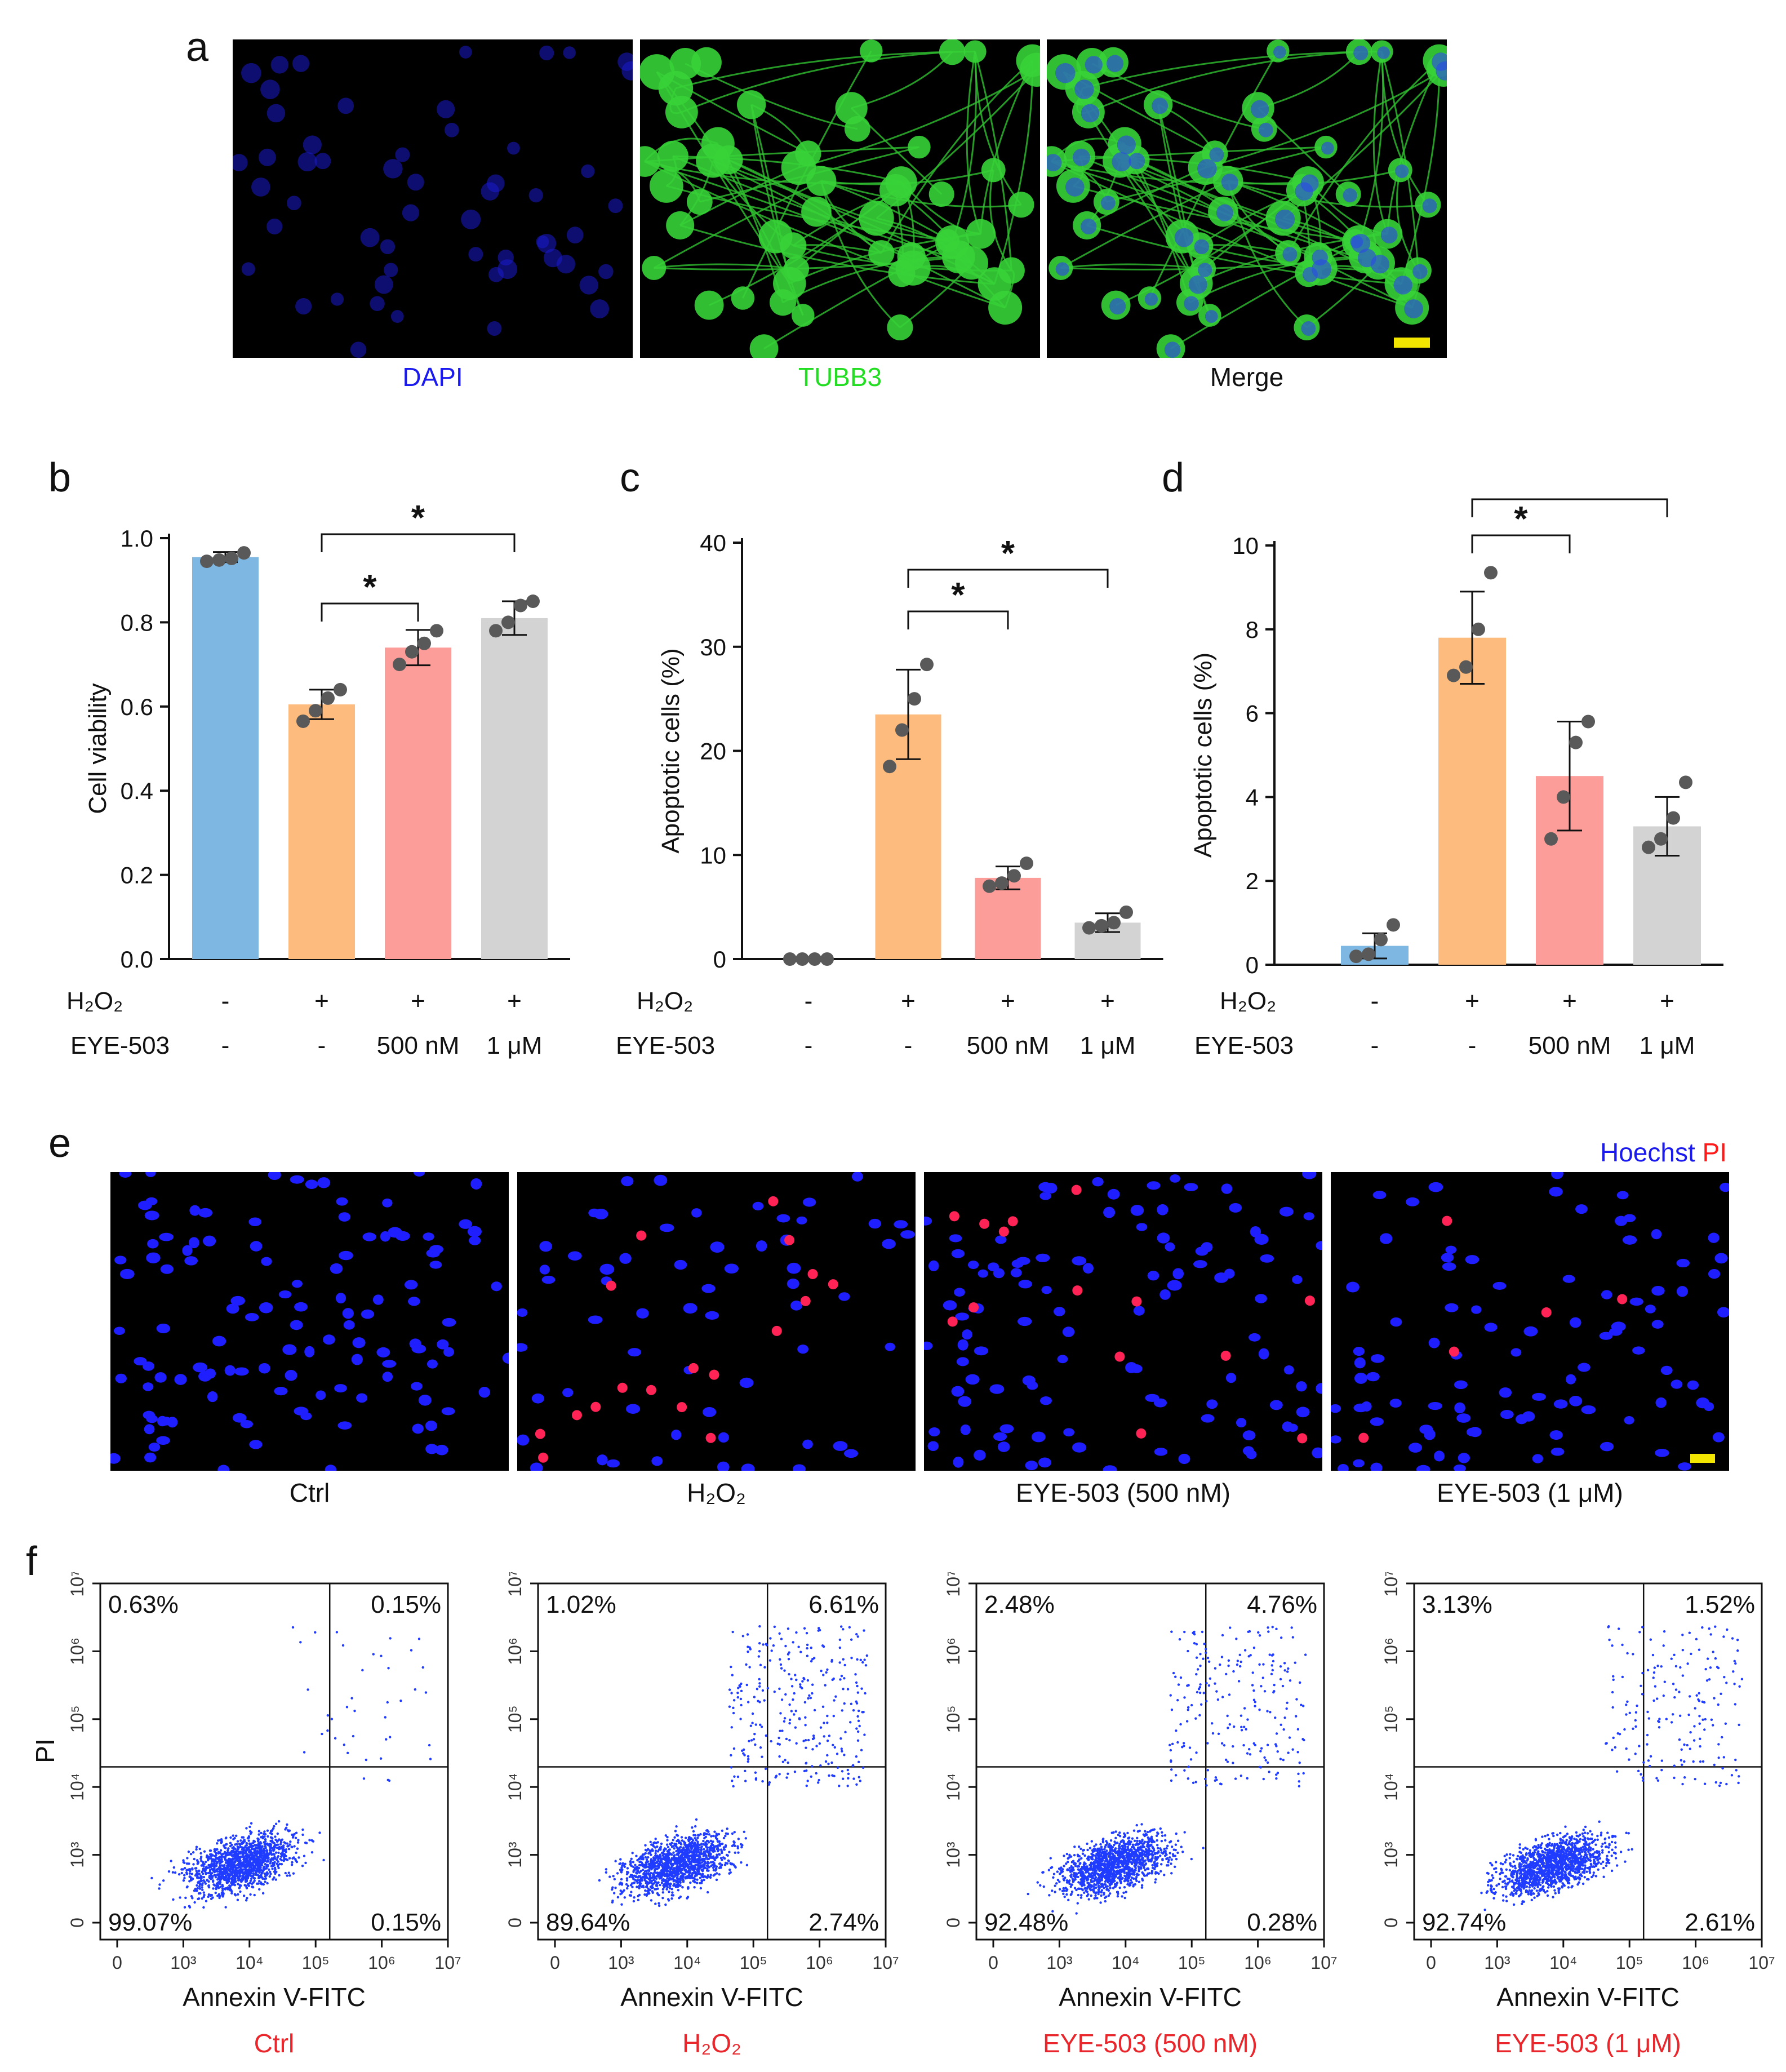  What do you see at coordinates (840, 201) in the screenshot?
I see `neurite` at bounding box center [840, 201].